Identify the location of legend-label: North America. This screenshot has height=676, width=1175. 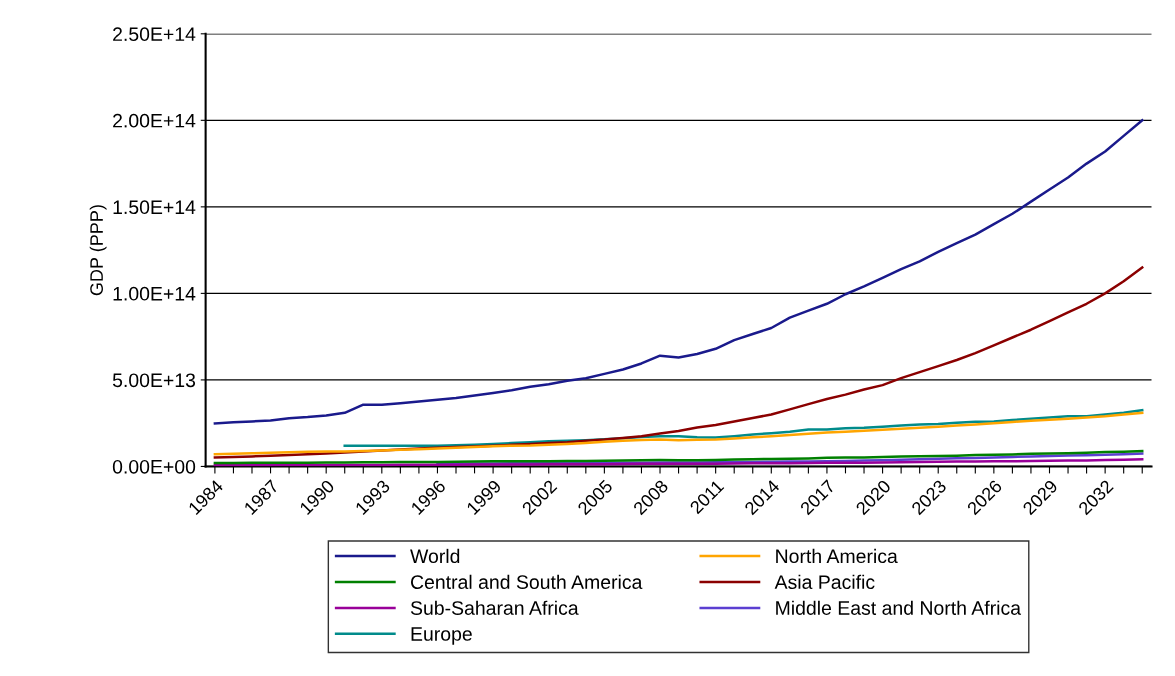
(837, 556).